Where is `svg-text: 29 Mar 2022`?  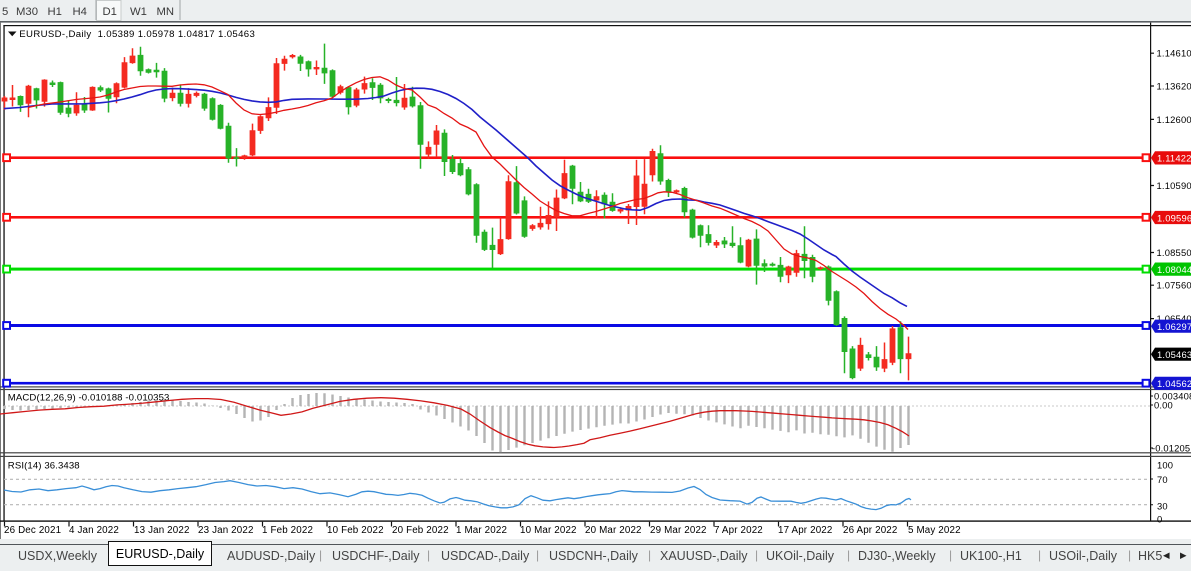 svg-text: 29 Mar 2022 is located at coordinates (678, 530).